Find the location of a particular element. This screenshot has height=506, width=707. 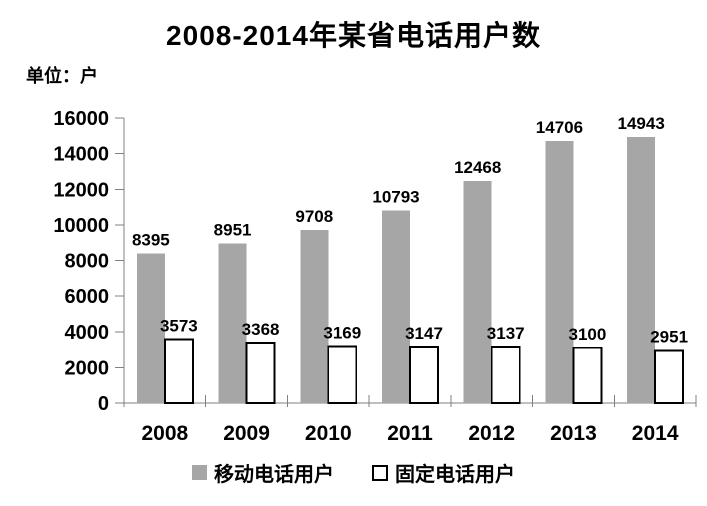

x-axis-label-2011: 2011 is located at coordinates (410, 433).